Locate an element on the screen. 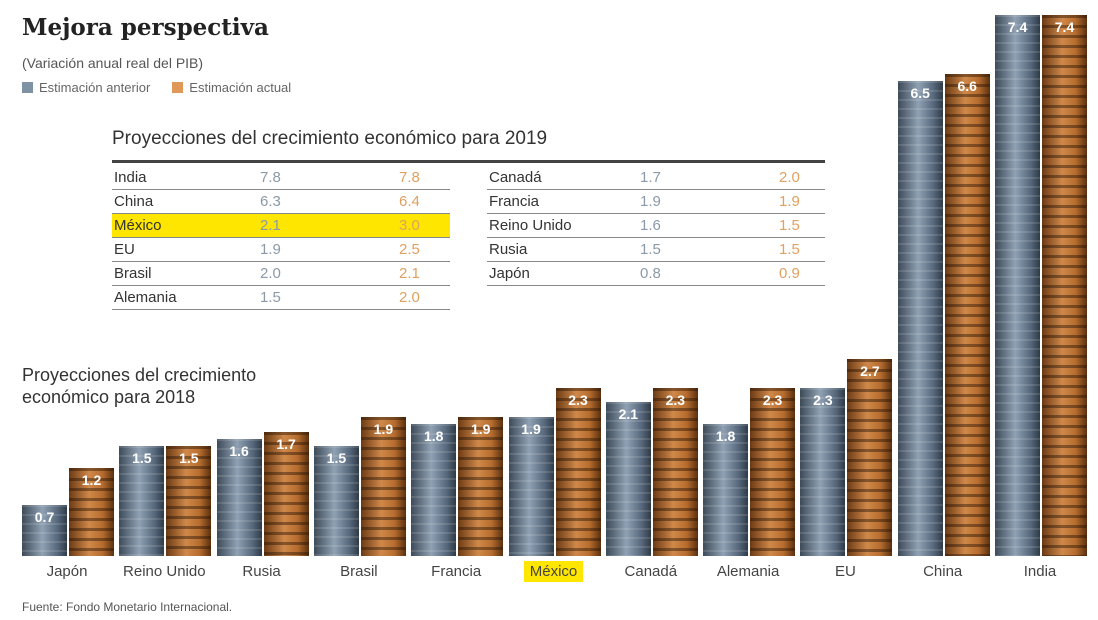 This screenshot has width=1098, height=620. x-tick-text: Rusia is located at coordinates (261, 571).